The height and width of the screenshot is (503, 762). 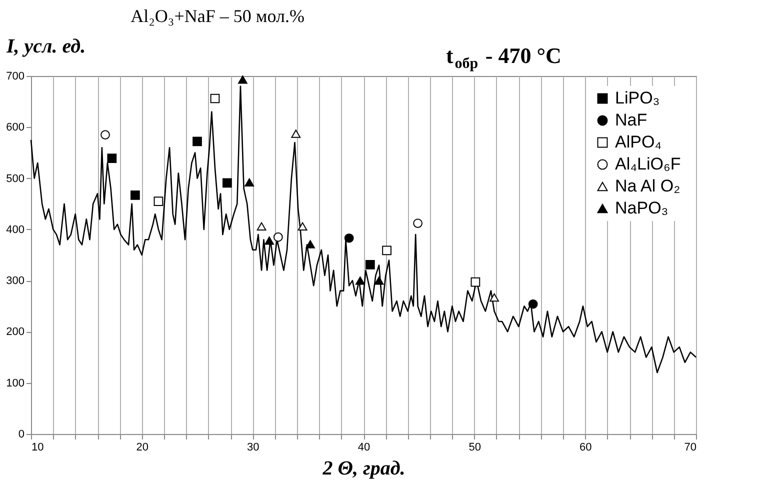 I want to click on legend-label: NaF, so click(x=631, y=120).